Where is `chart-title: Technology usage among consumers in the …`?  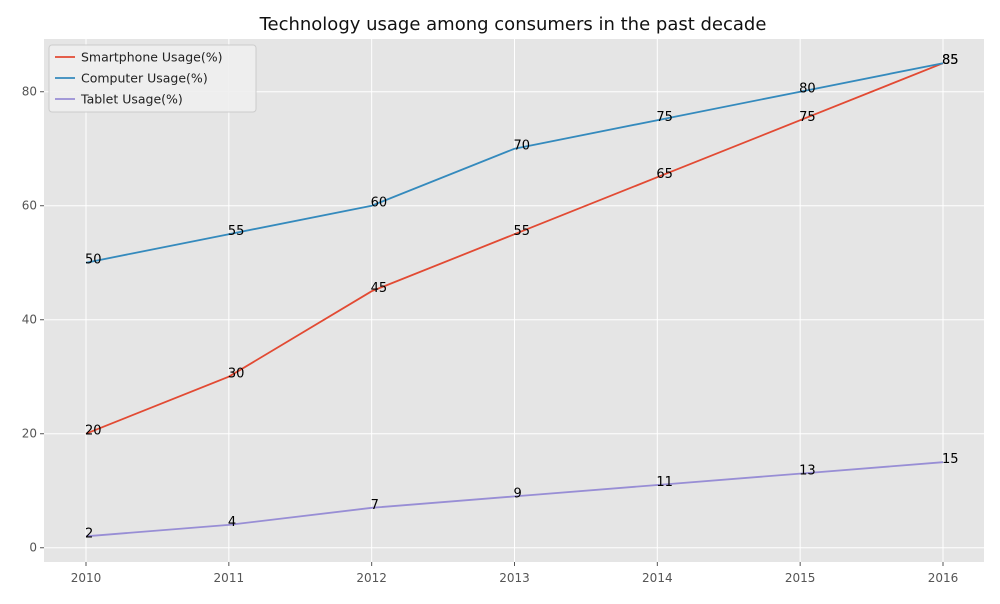 chart-title: Technology usage among consumers in the … is located at coordinates (513, 24).